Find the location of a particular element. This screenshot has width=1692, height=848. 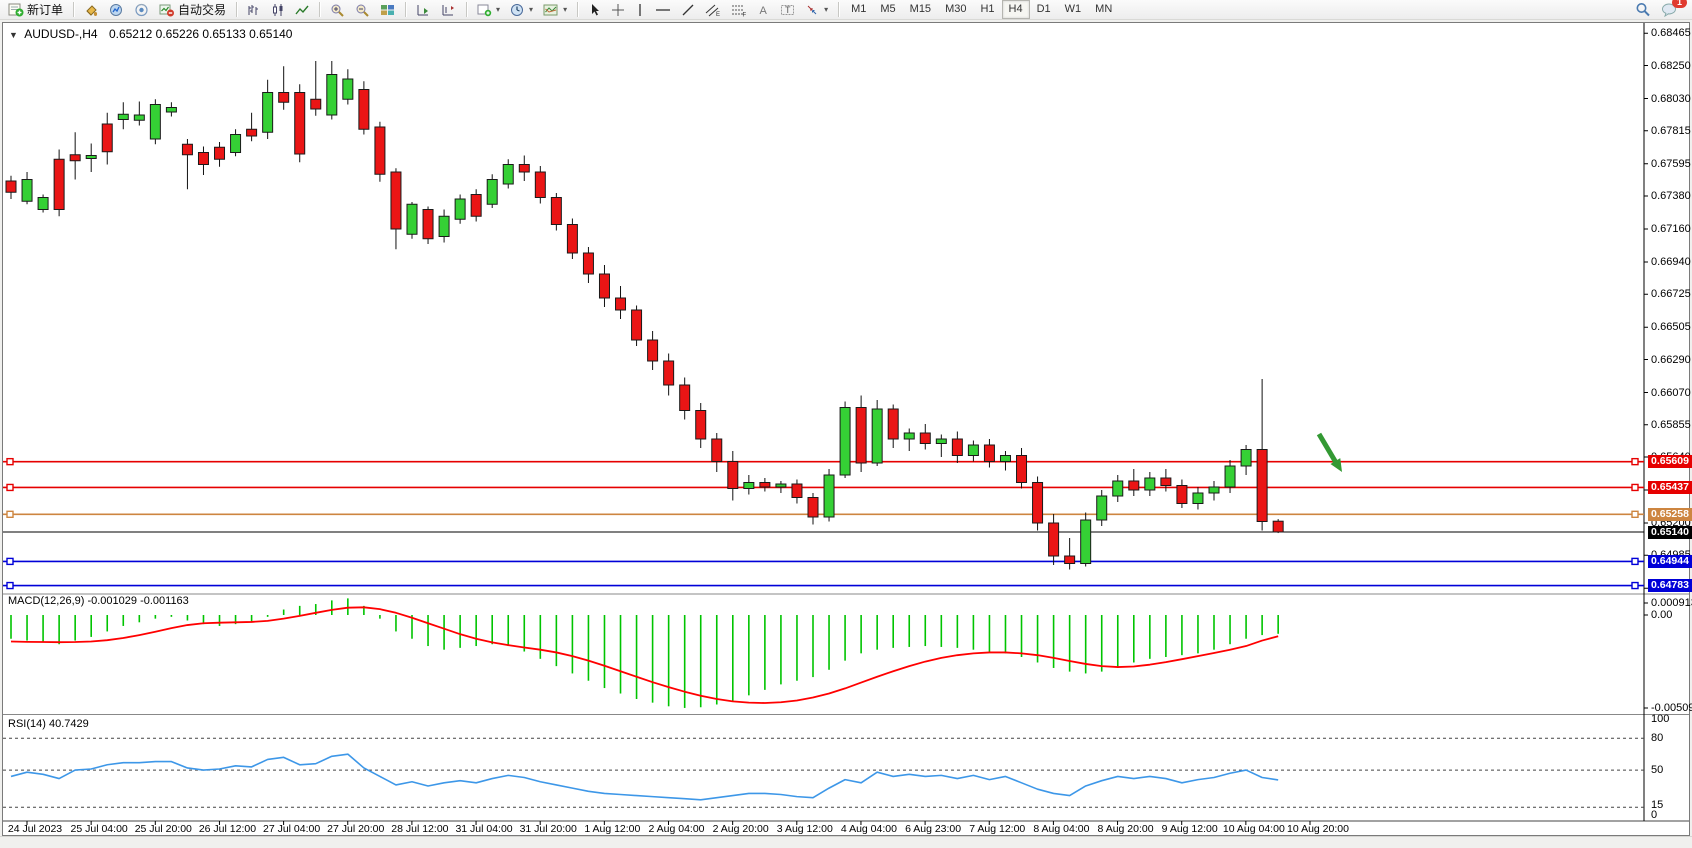

price-axis-label: 0.67380 is located at coordinates (1671, 196).